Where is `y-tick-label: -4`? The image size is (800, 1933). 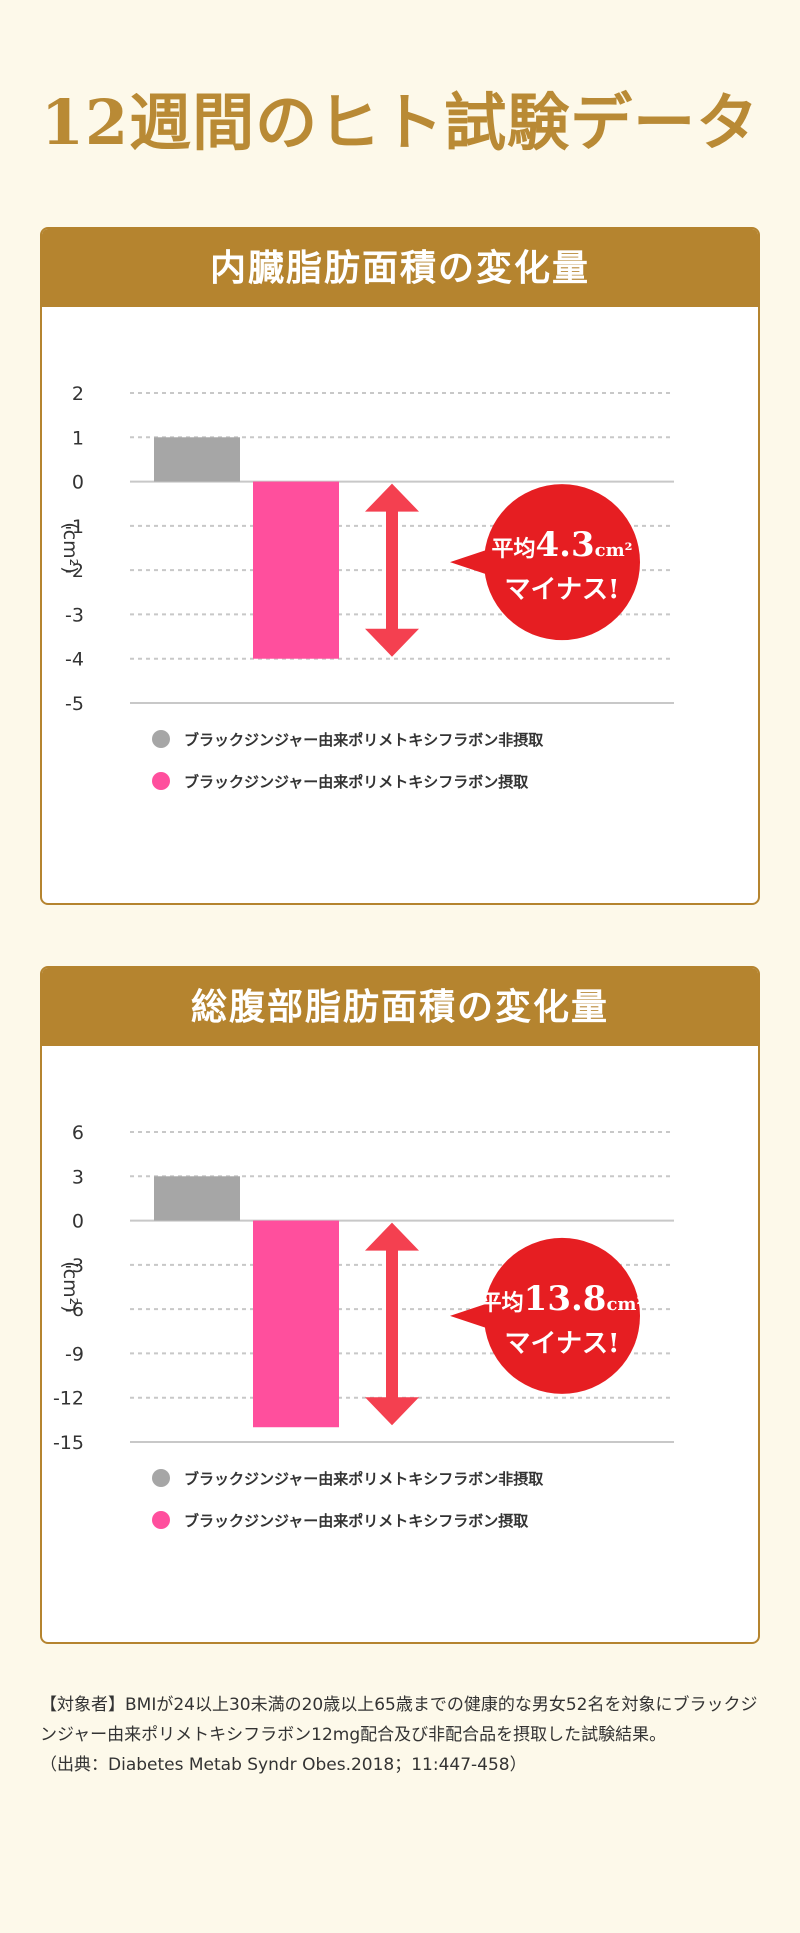 y-tick-label: -4 is located at coordinates (74, 660).